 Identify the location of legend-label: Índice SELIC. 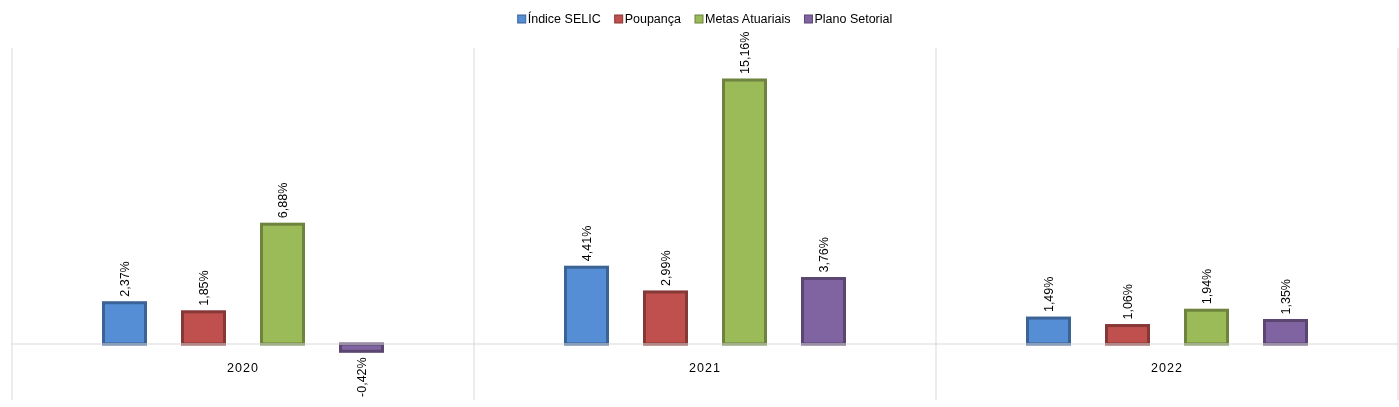
(564, 18).